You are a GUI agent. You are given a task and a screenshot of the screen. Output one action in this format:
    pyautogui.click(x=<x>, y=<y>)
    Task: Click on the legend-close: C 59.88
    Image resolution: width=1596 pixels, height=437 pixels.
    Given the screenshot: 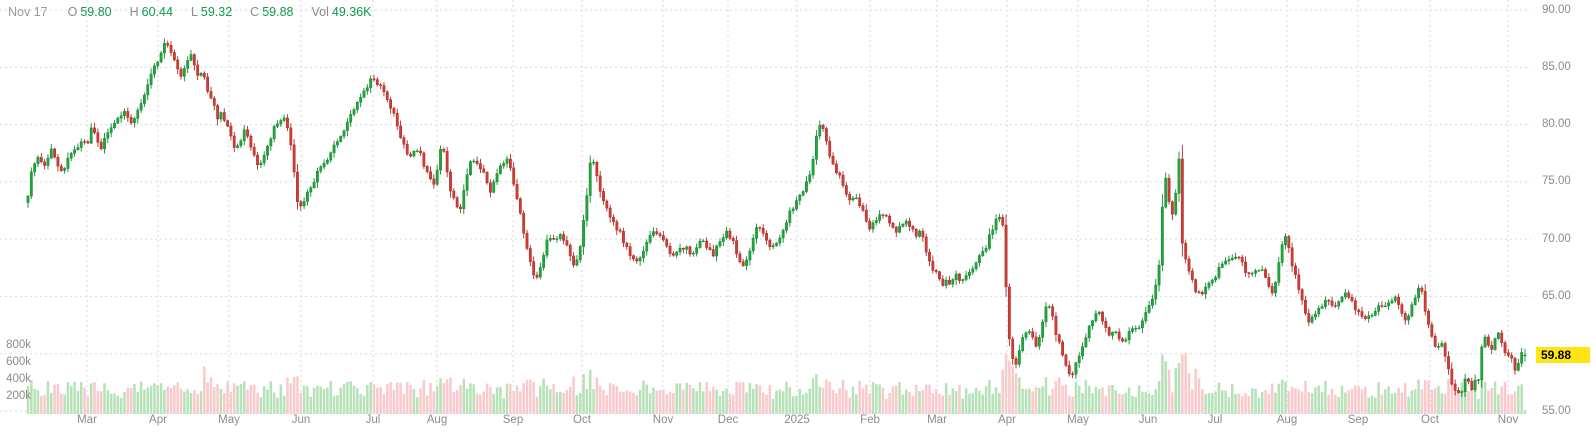 What is the action you would take?
    pyautogui.click(x=272, y=12)
    